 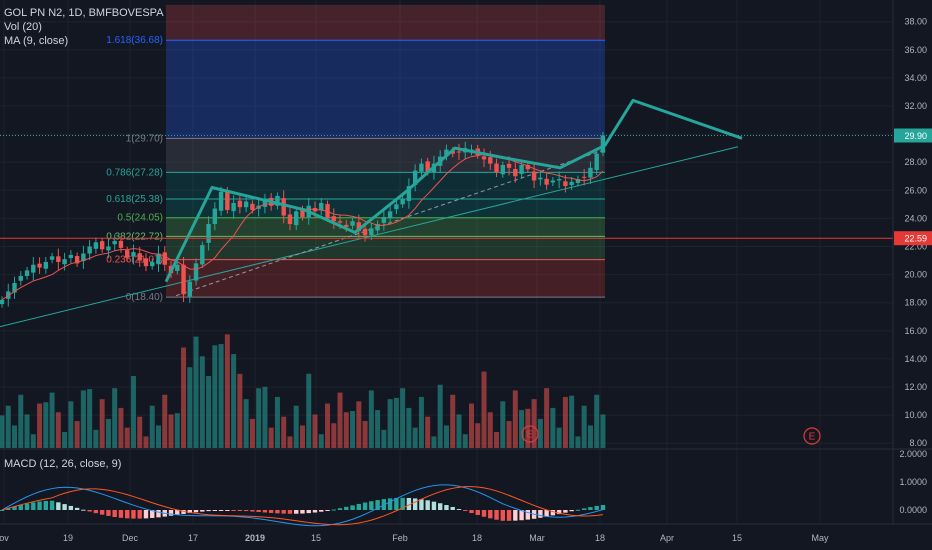 I want to click on price-tick-label: 24.00, so click(x=915, y=218).